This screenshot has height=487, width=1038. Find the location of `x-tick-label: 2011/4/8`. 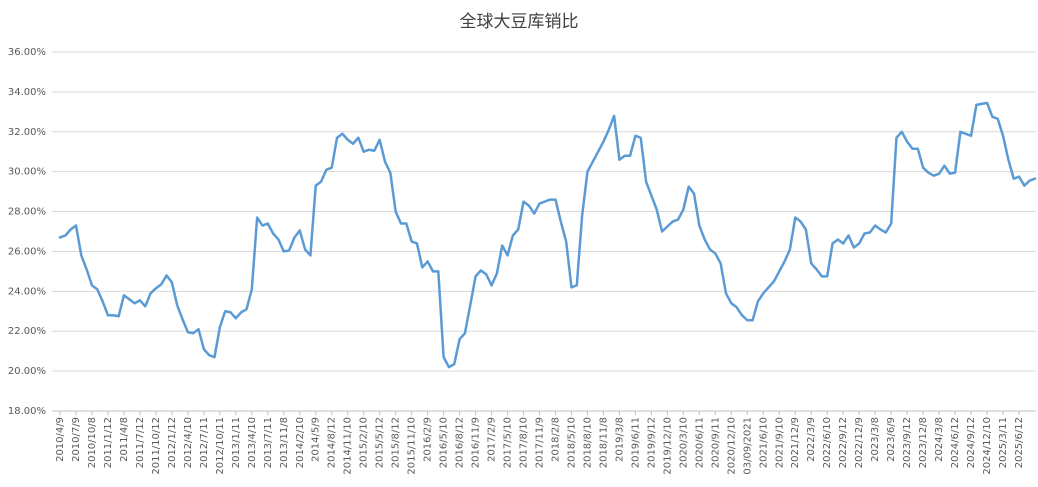

x-tick-label: 2011/4/8 is located at coordinates (124, 439).